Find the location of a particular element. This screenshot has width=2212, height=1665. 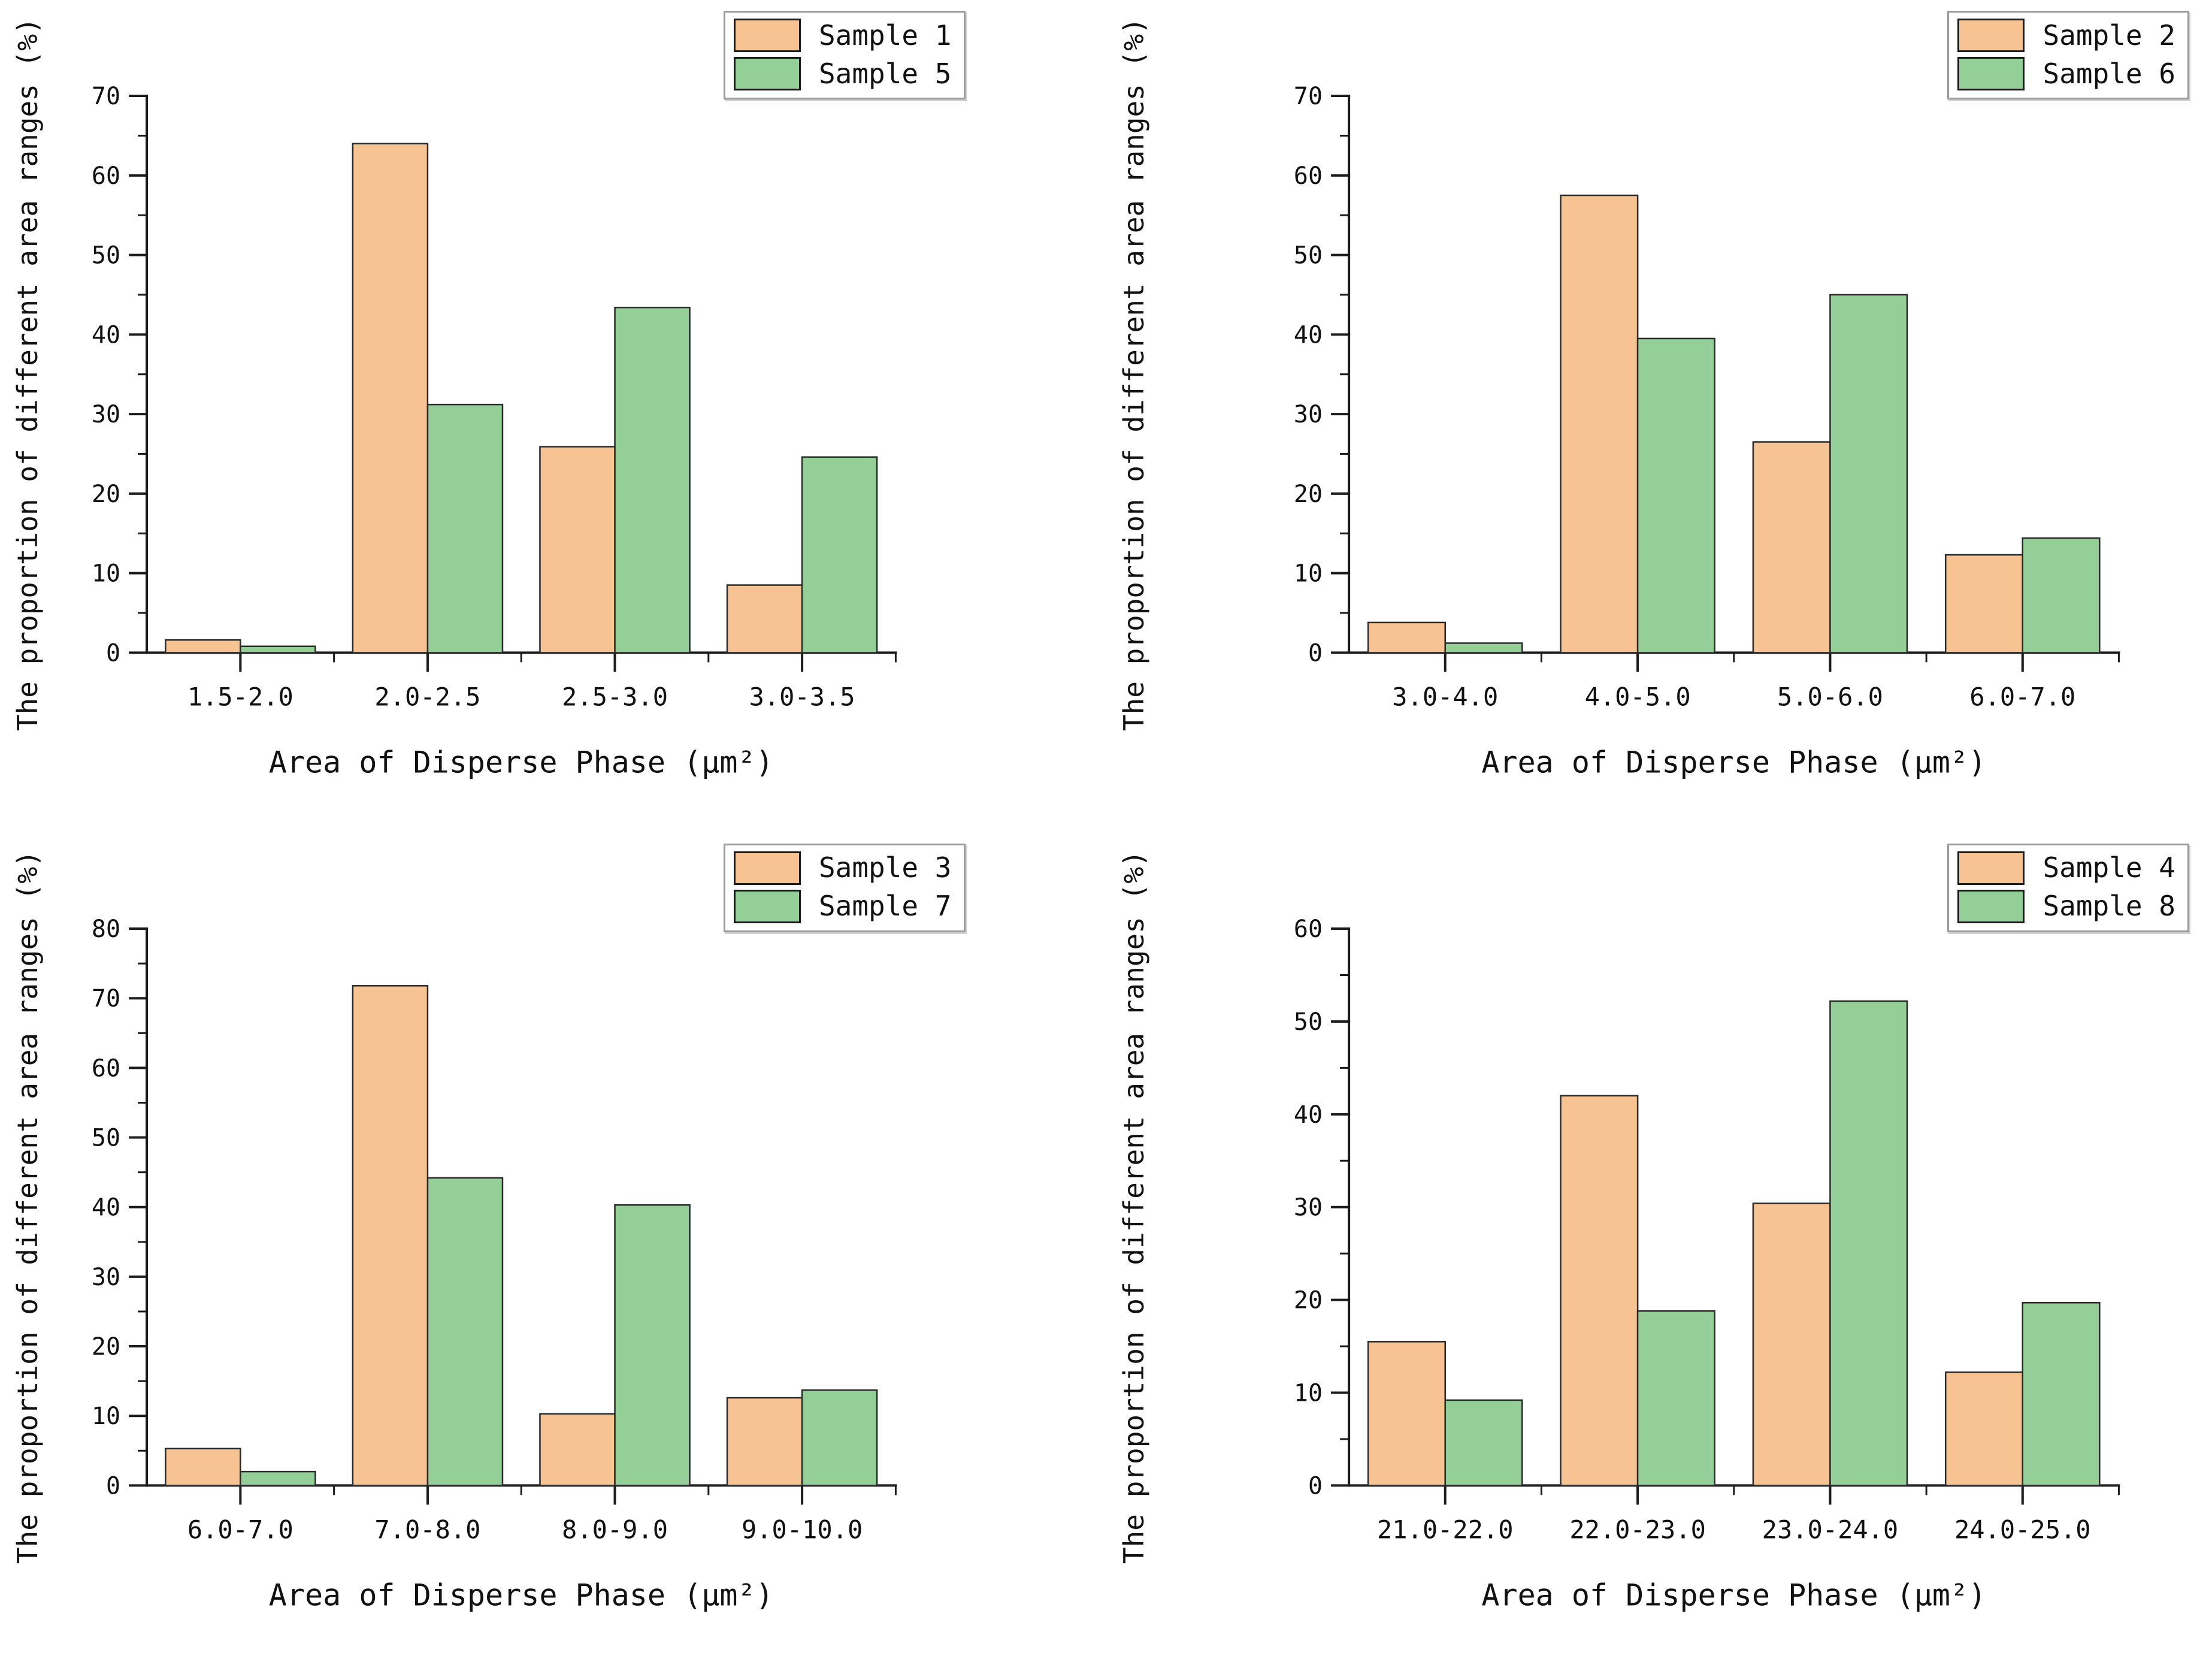

legend-row: Sample 3 is located at coordinates (842, 868).